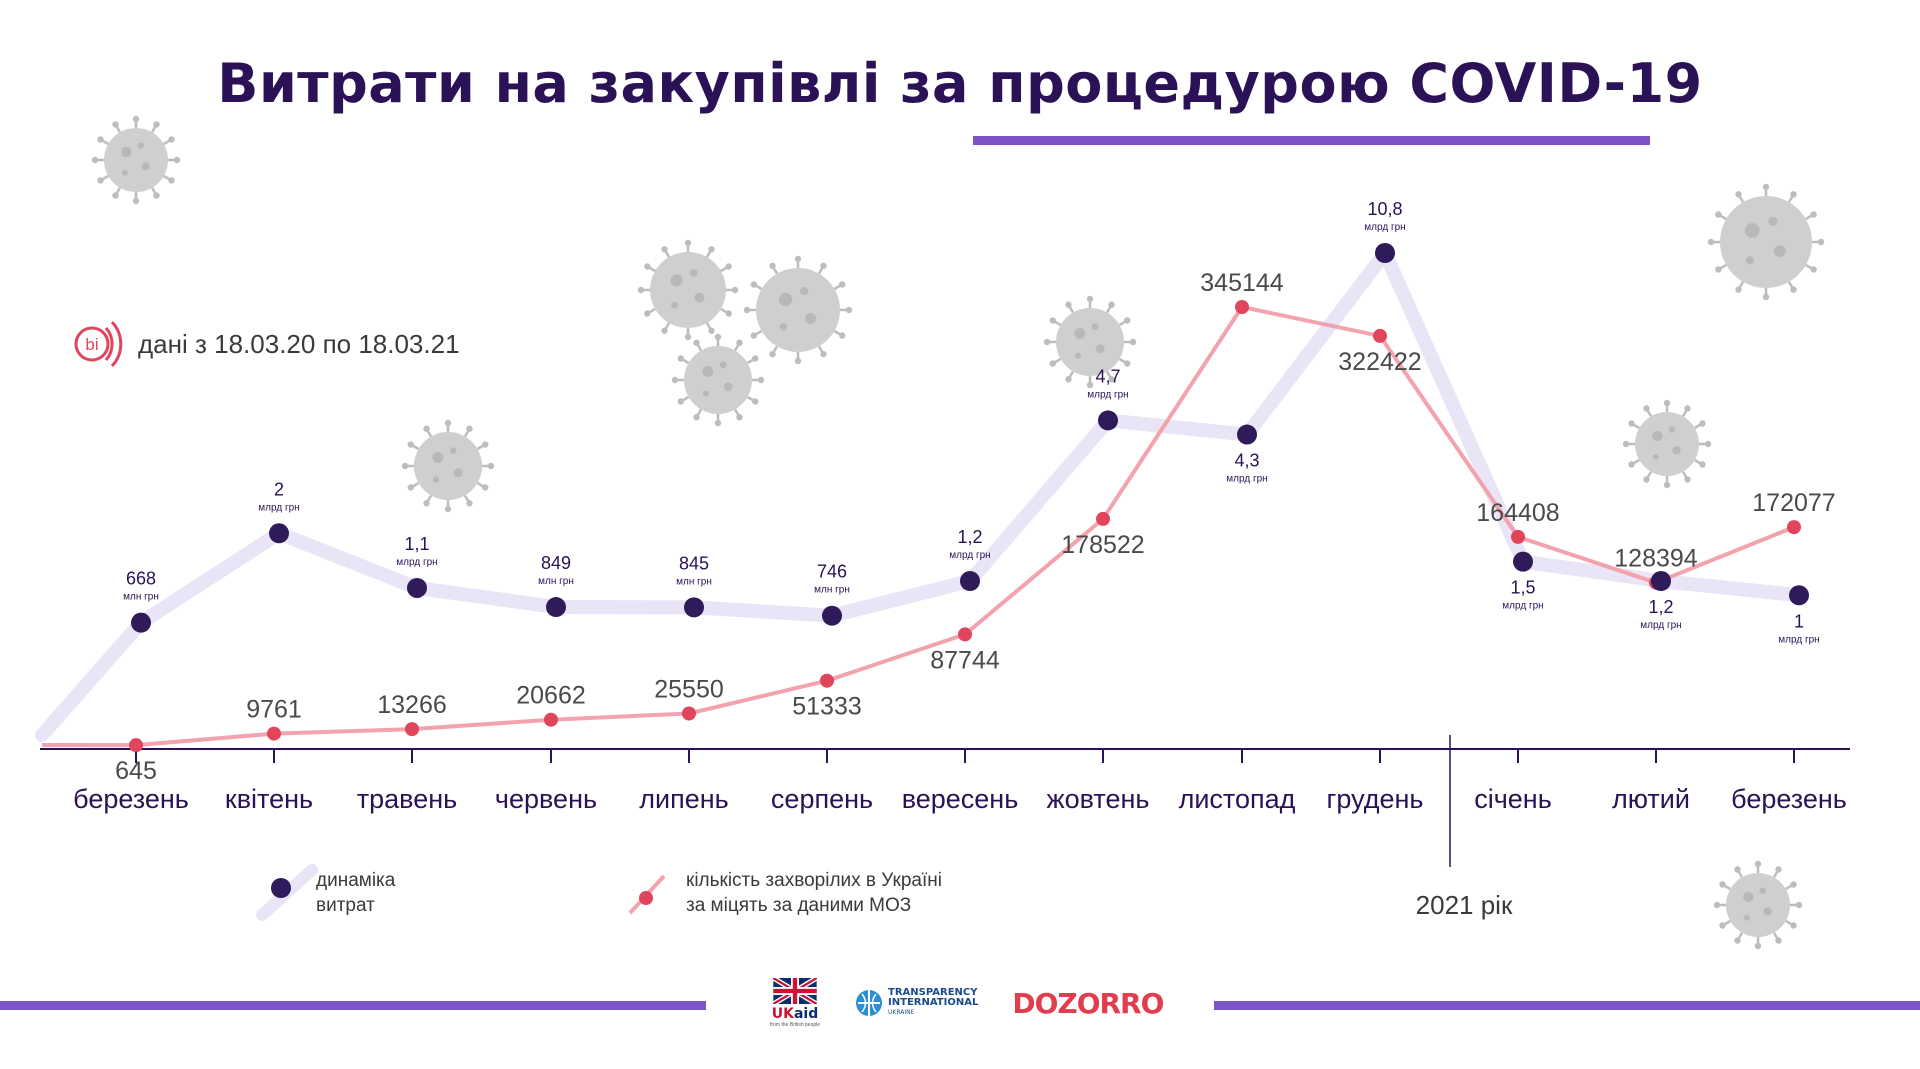 Image resolution: width=1920 pixels, height=1069 pixels. Describe the element at coordinates (1513, 799) in the screenshot. I see `x-tick-label: січень` at that location.